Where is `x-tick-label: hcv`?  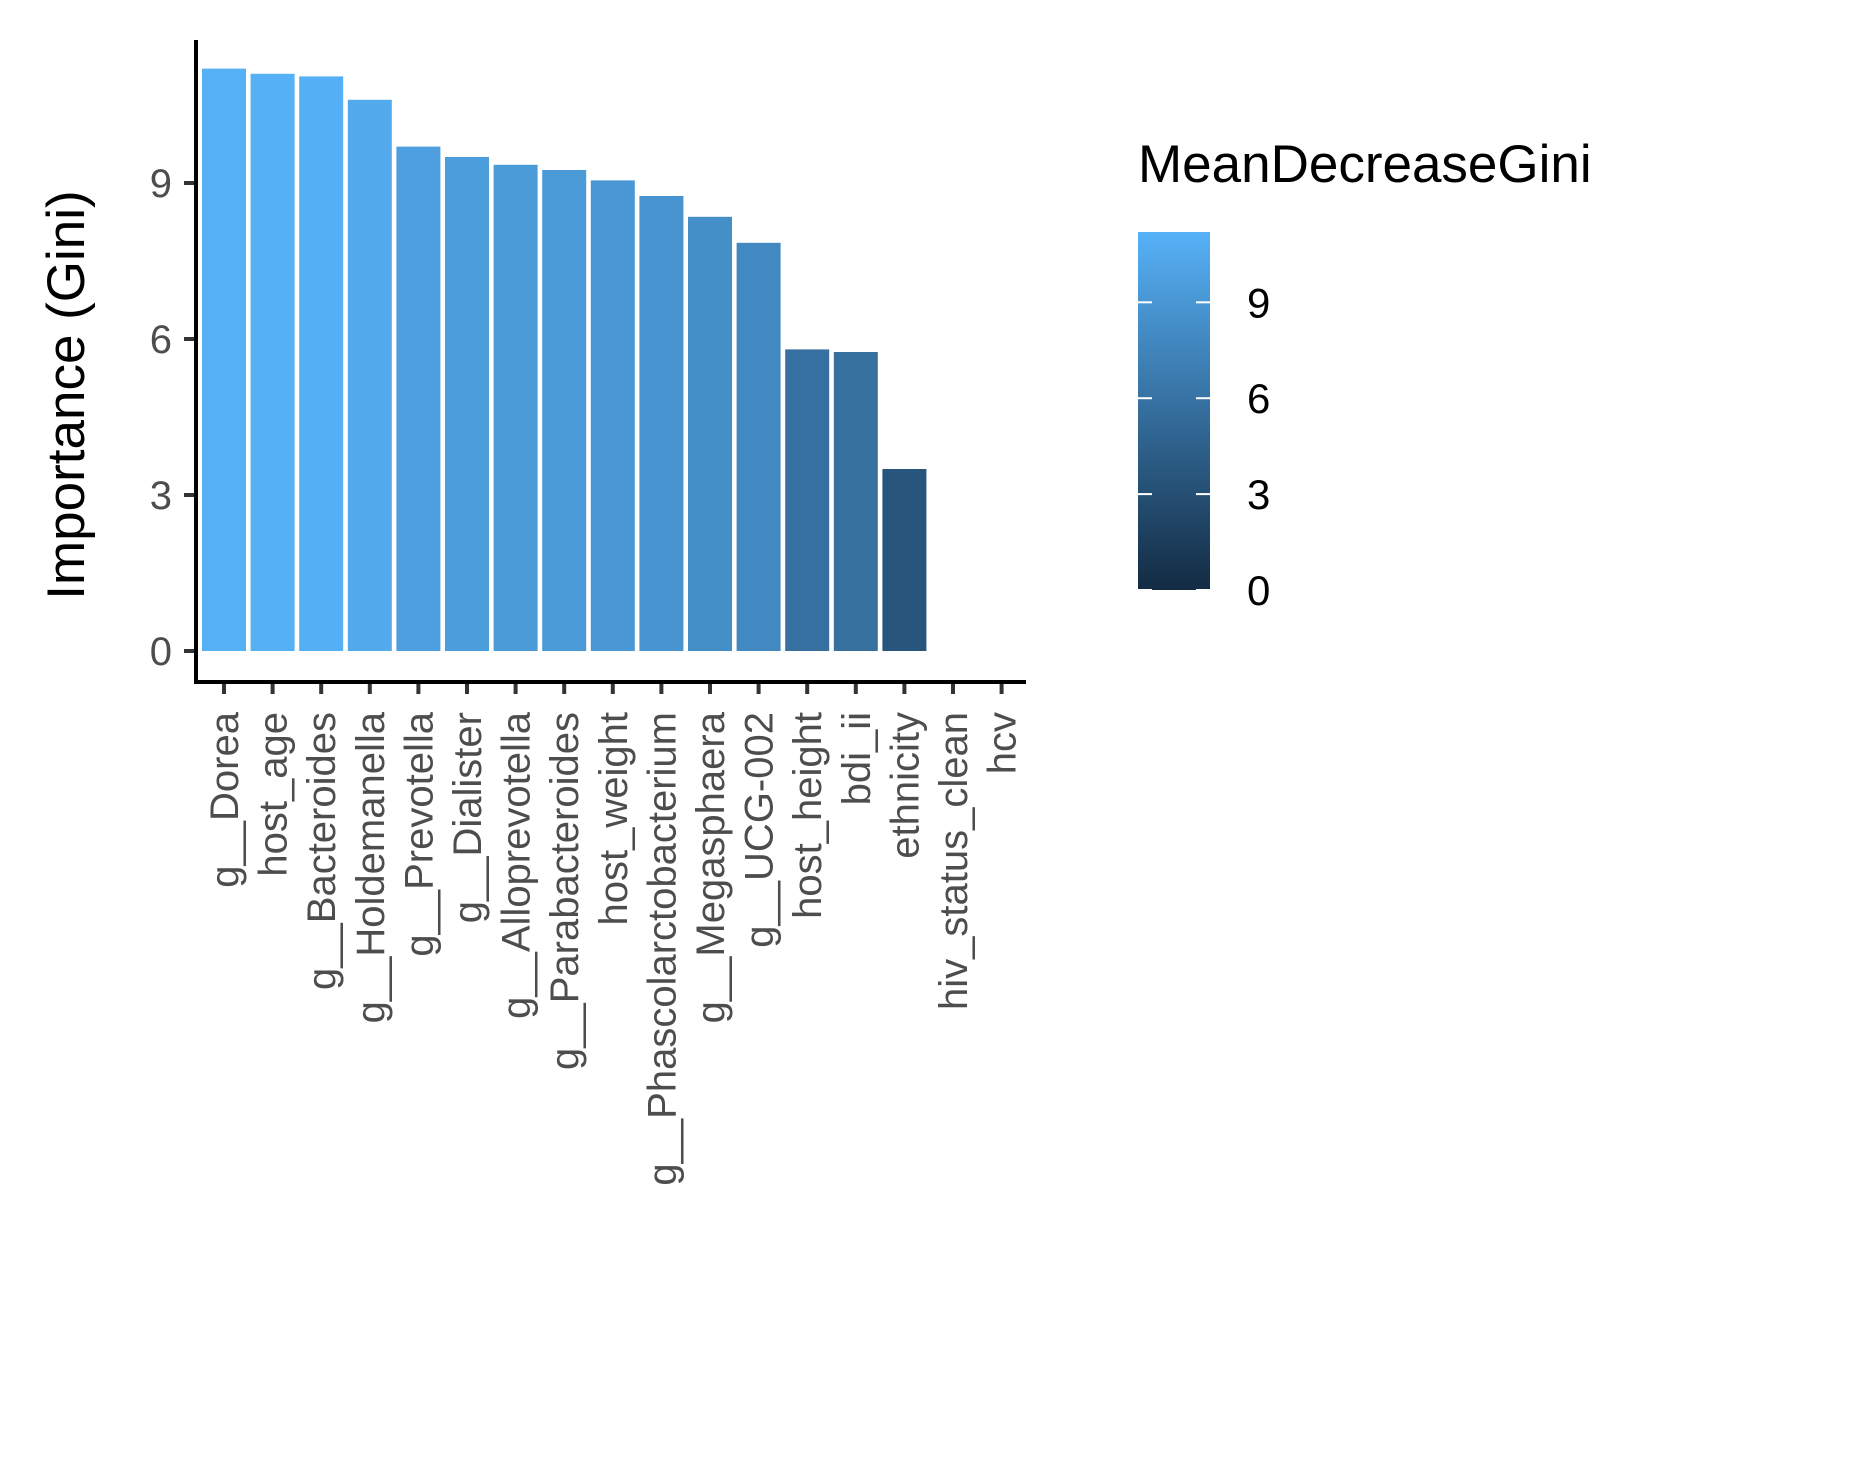
x-tick-label: hcv is located at coordinates (1003, 743).